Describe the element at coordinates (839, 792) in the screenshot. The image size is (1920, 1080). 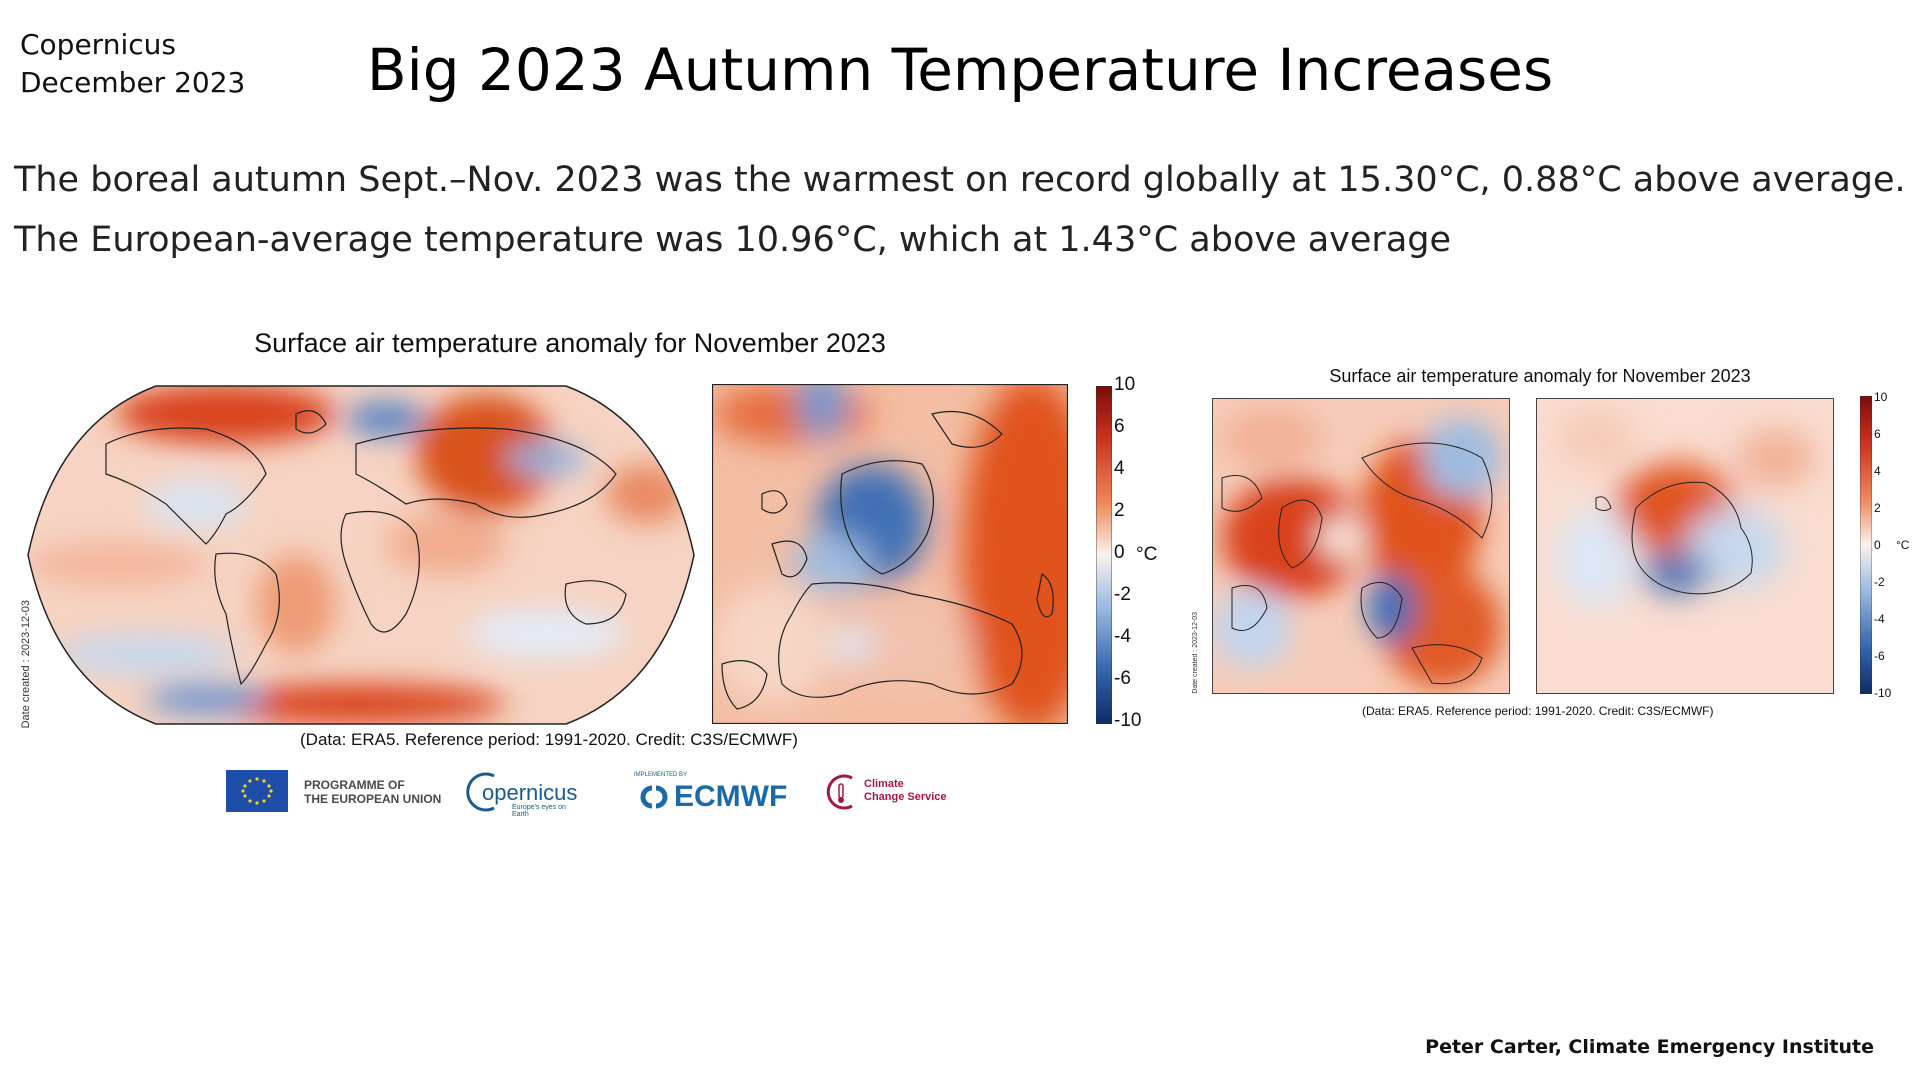
I see `c3s-icon` at that location.